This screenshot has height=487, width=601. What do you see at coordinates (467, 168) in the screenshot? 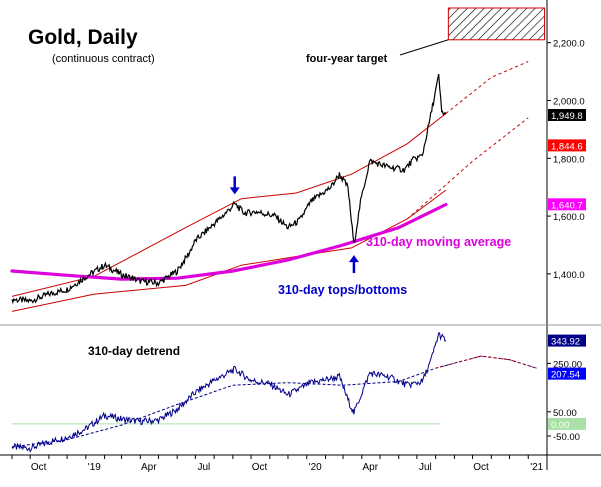
I see `envelope-lower-projection` at bounding box center [467, 168].